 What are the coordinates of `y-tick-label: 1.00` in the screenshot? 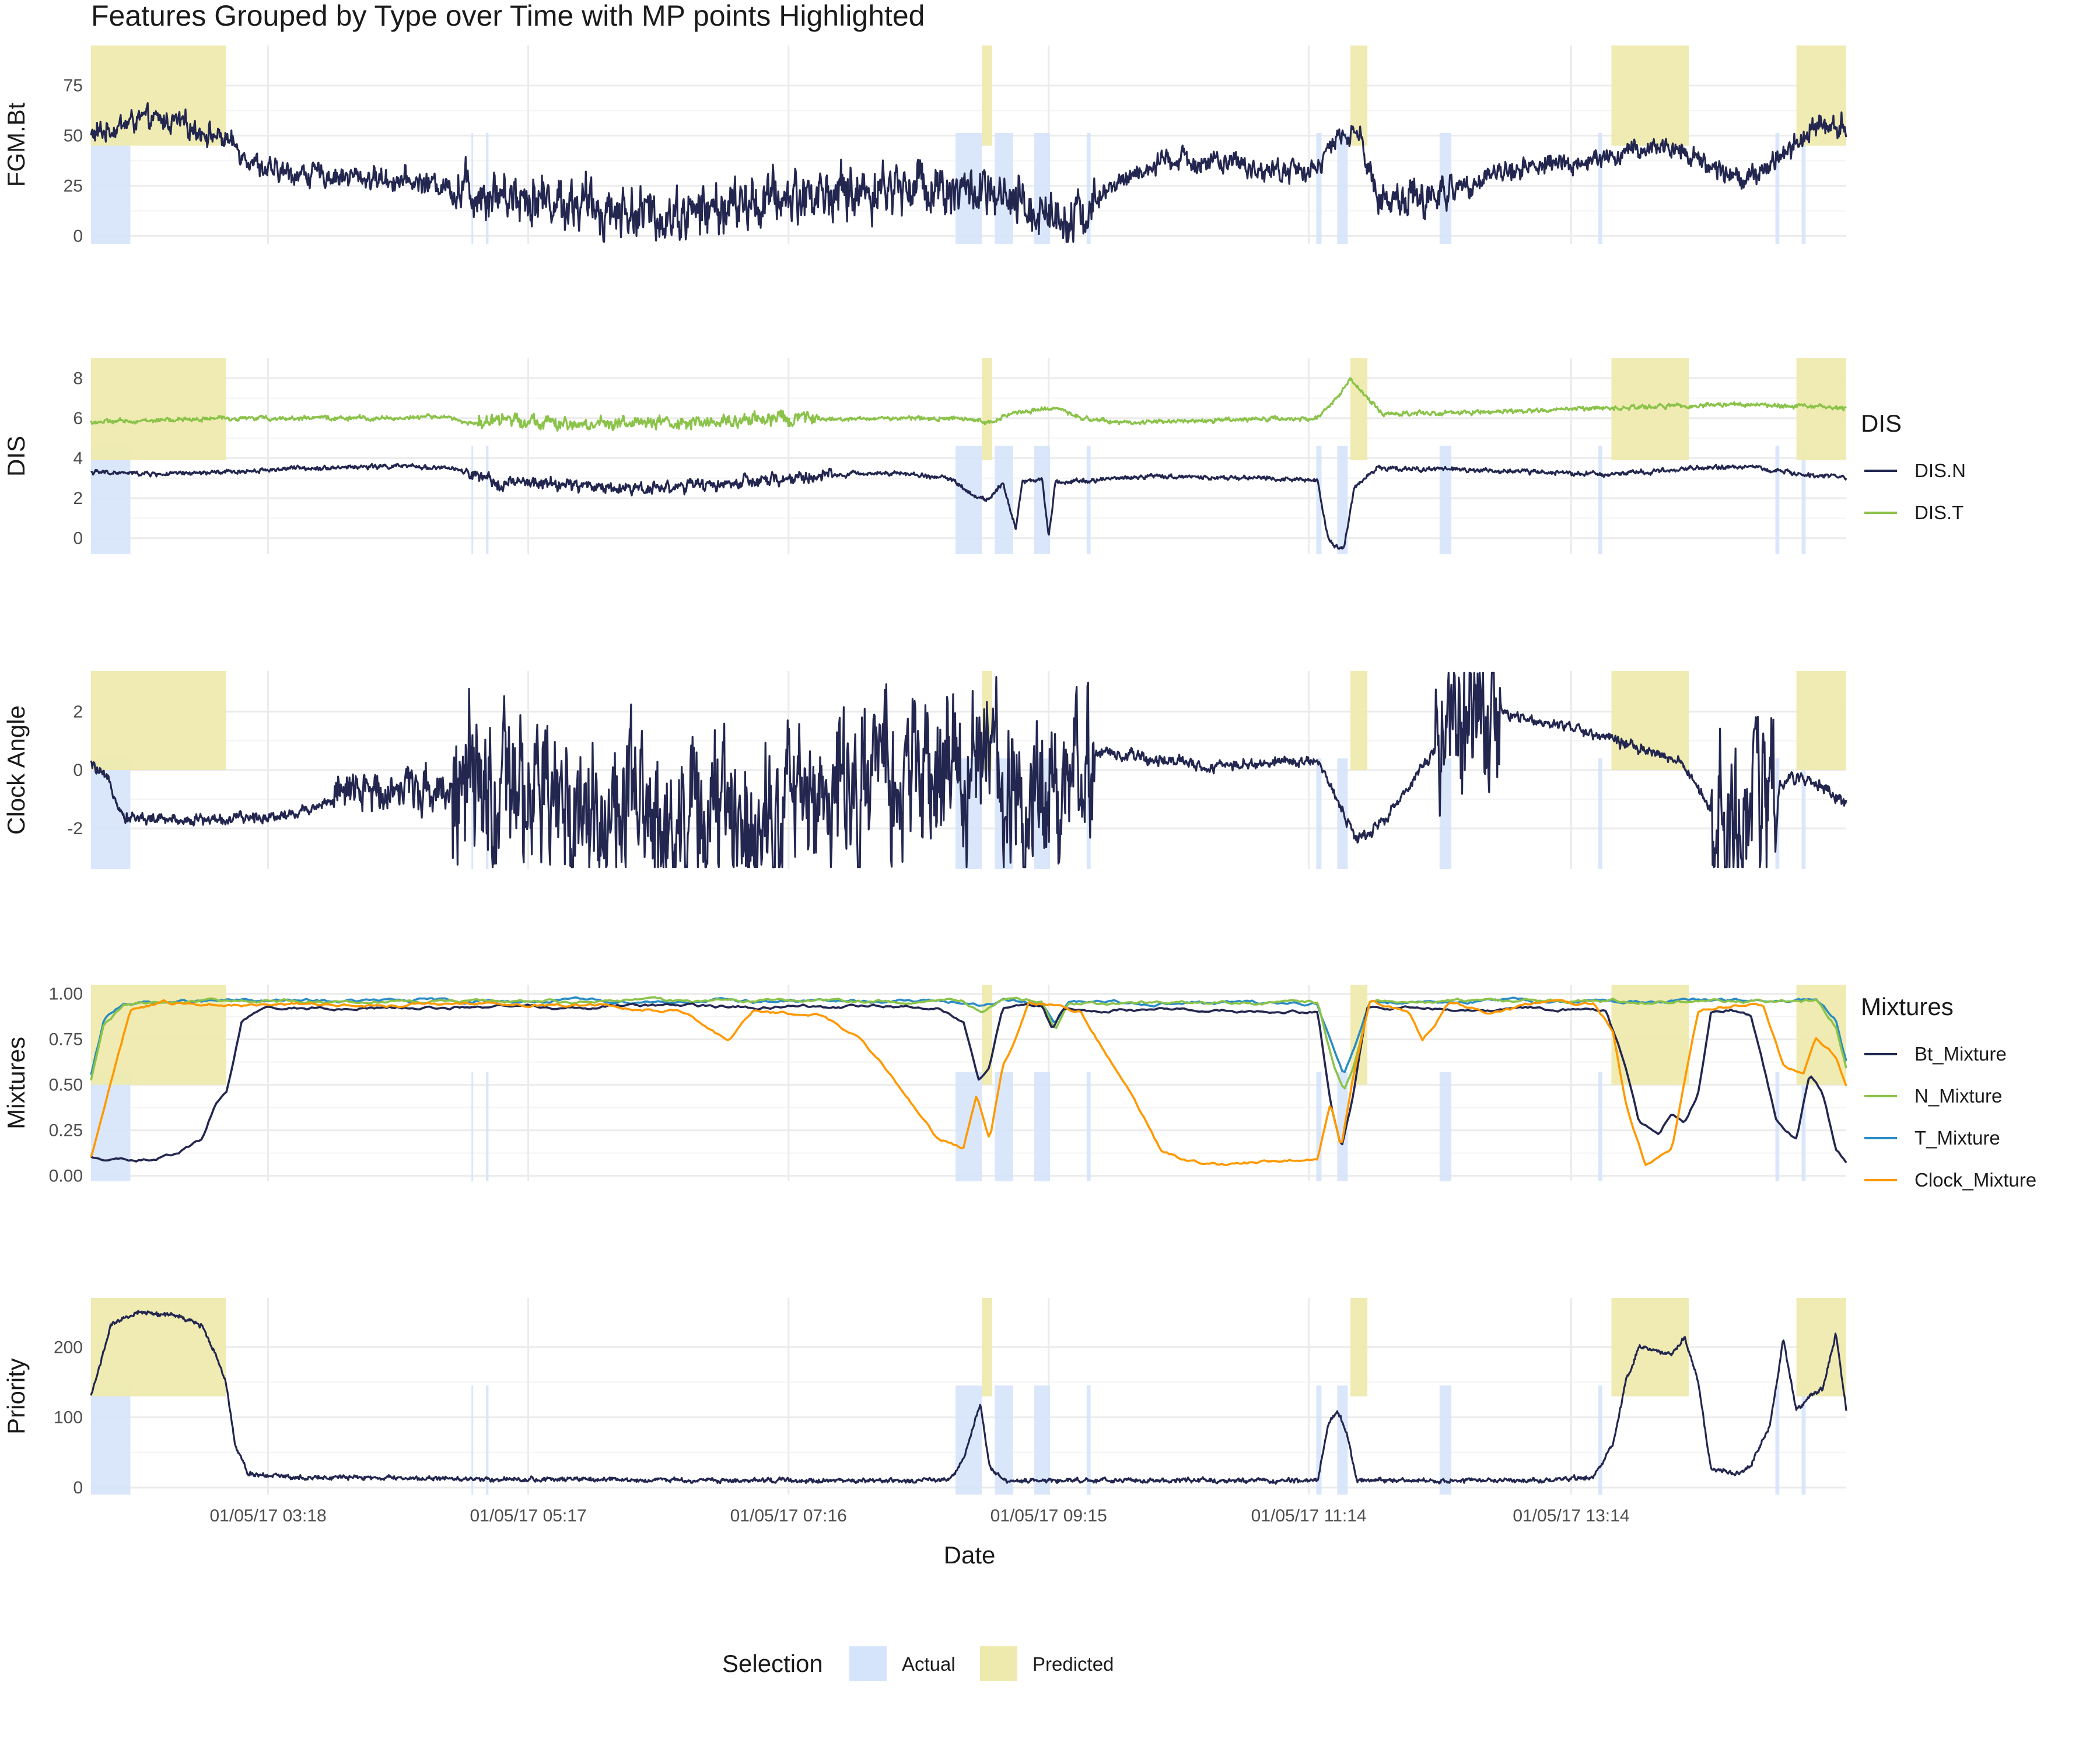 It's located at (66, 994).